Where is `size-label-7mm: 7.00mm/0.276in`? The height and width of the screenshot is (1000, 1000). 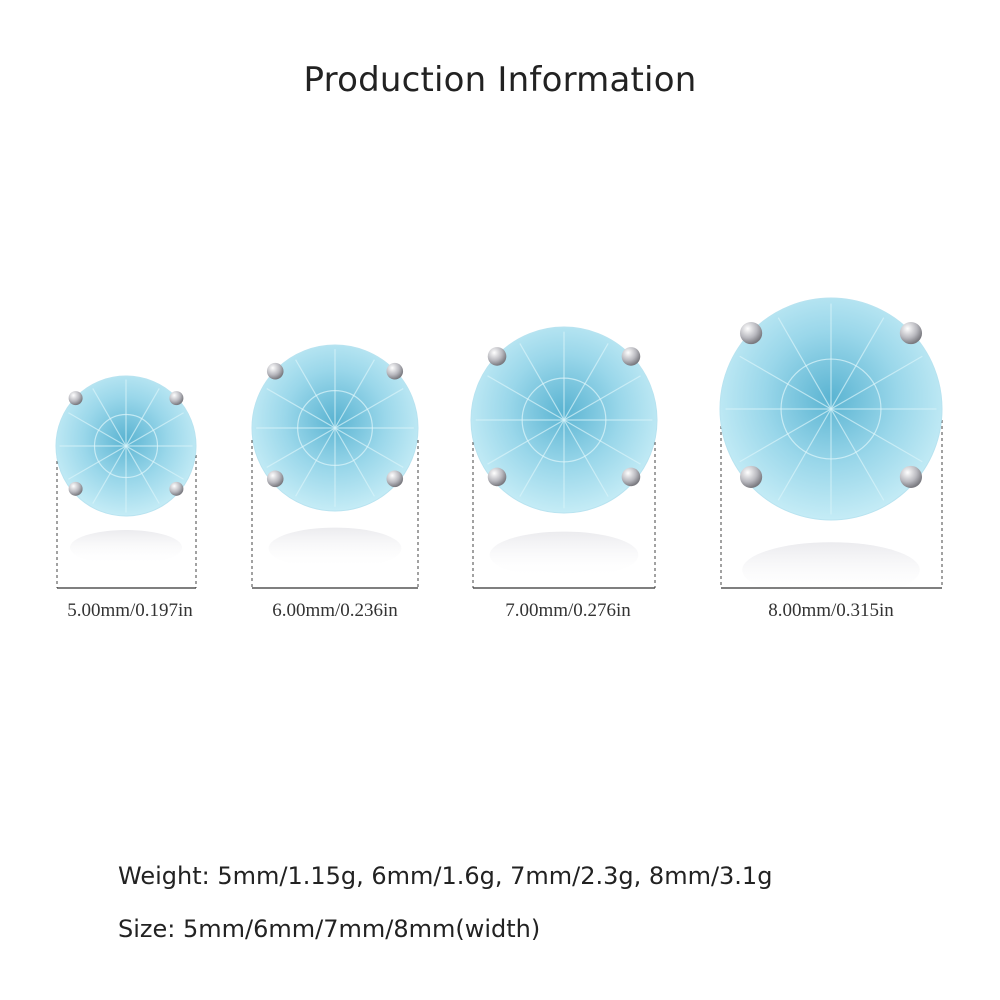
size-label-7mm: 7.00mm/0.276in is located at coordinates (568, 610).